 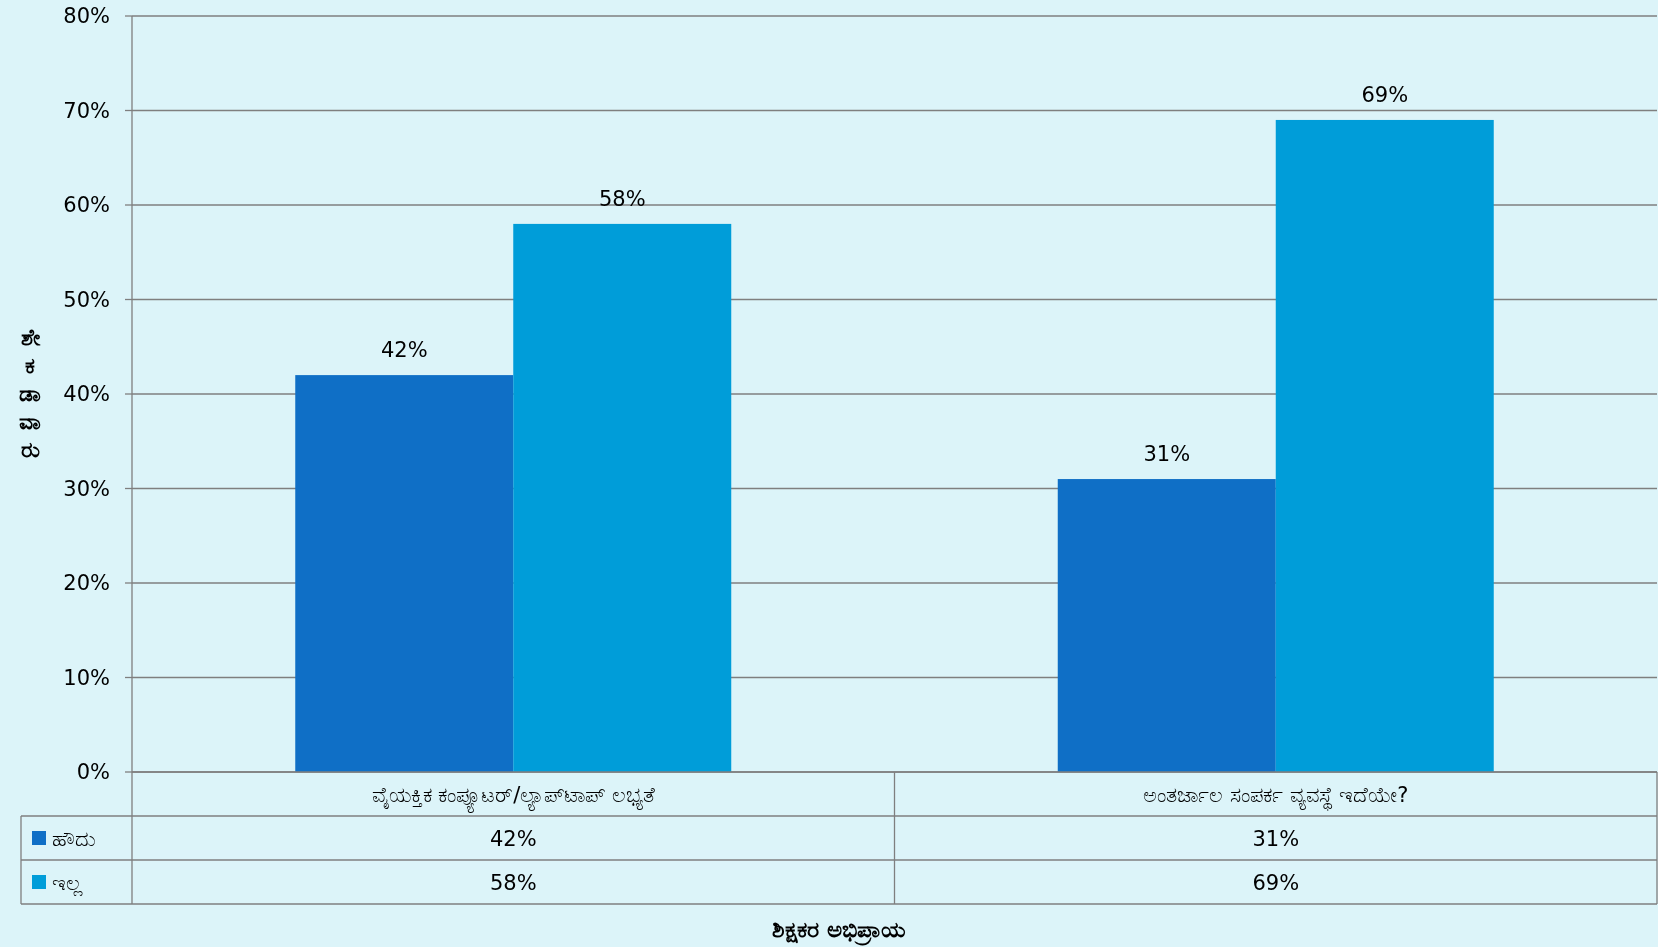 What do you see at coordinates (86, 583) in the screenshot?
I see `y-tick-label: 20%` at bounding box center [86, 583].